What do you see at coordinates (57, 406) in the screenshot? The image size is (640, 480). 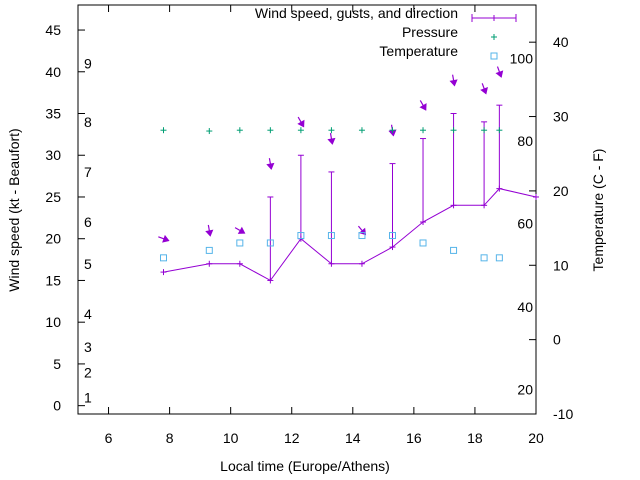 I see `y-tick-label: 0` at bounding box center [57, 406].